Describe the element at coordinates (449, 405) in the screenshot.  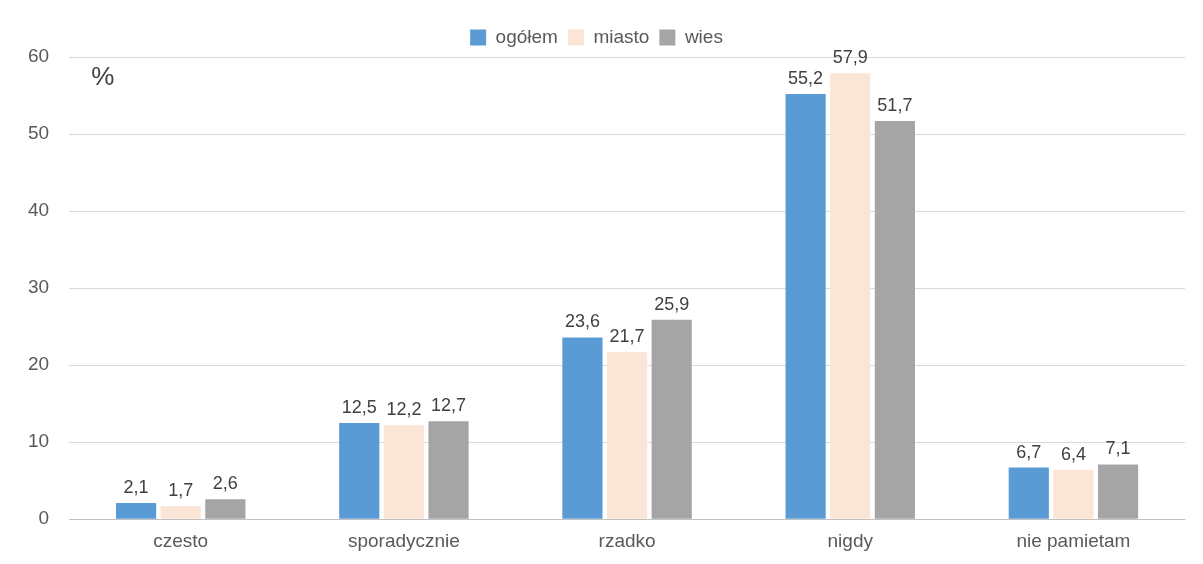
I see `data-label: 12,7` at that location.